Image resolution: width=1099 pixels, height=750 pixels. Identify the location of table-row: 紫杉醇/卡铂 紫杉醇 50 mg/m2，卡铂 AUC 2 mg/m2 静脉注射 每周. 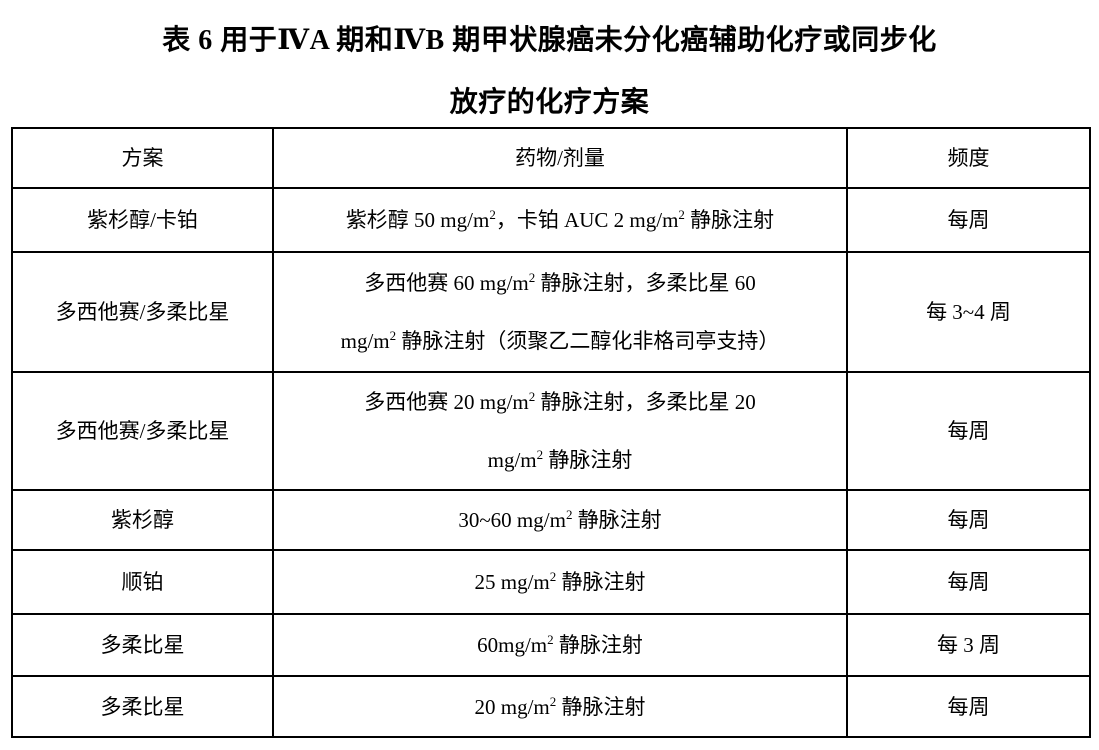
(551, 220).